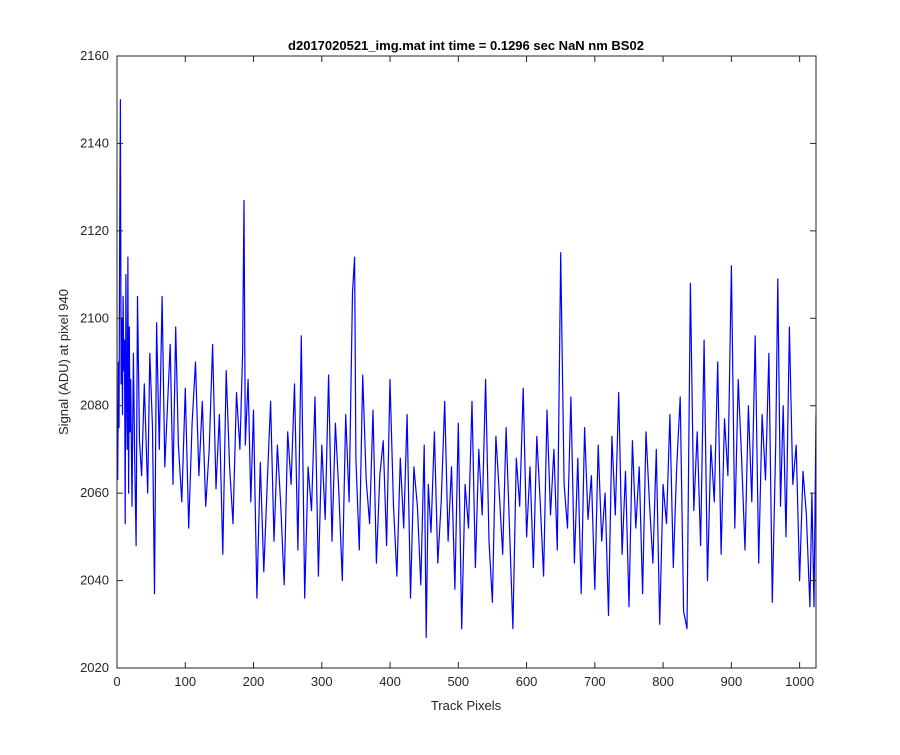 The height and width of the screenshot is (755, 900). What do you see at coordinates (94, 667) in the screenshot?
I see `y-tick-label: 2020` at bounding box center [94, 667].